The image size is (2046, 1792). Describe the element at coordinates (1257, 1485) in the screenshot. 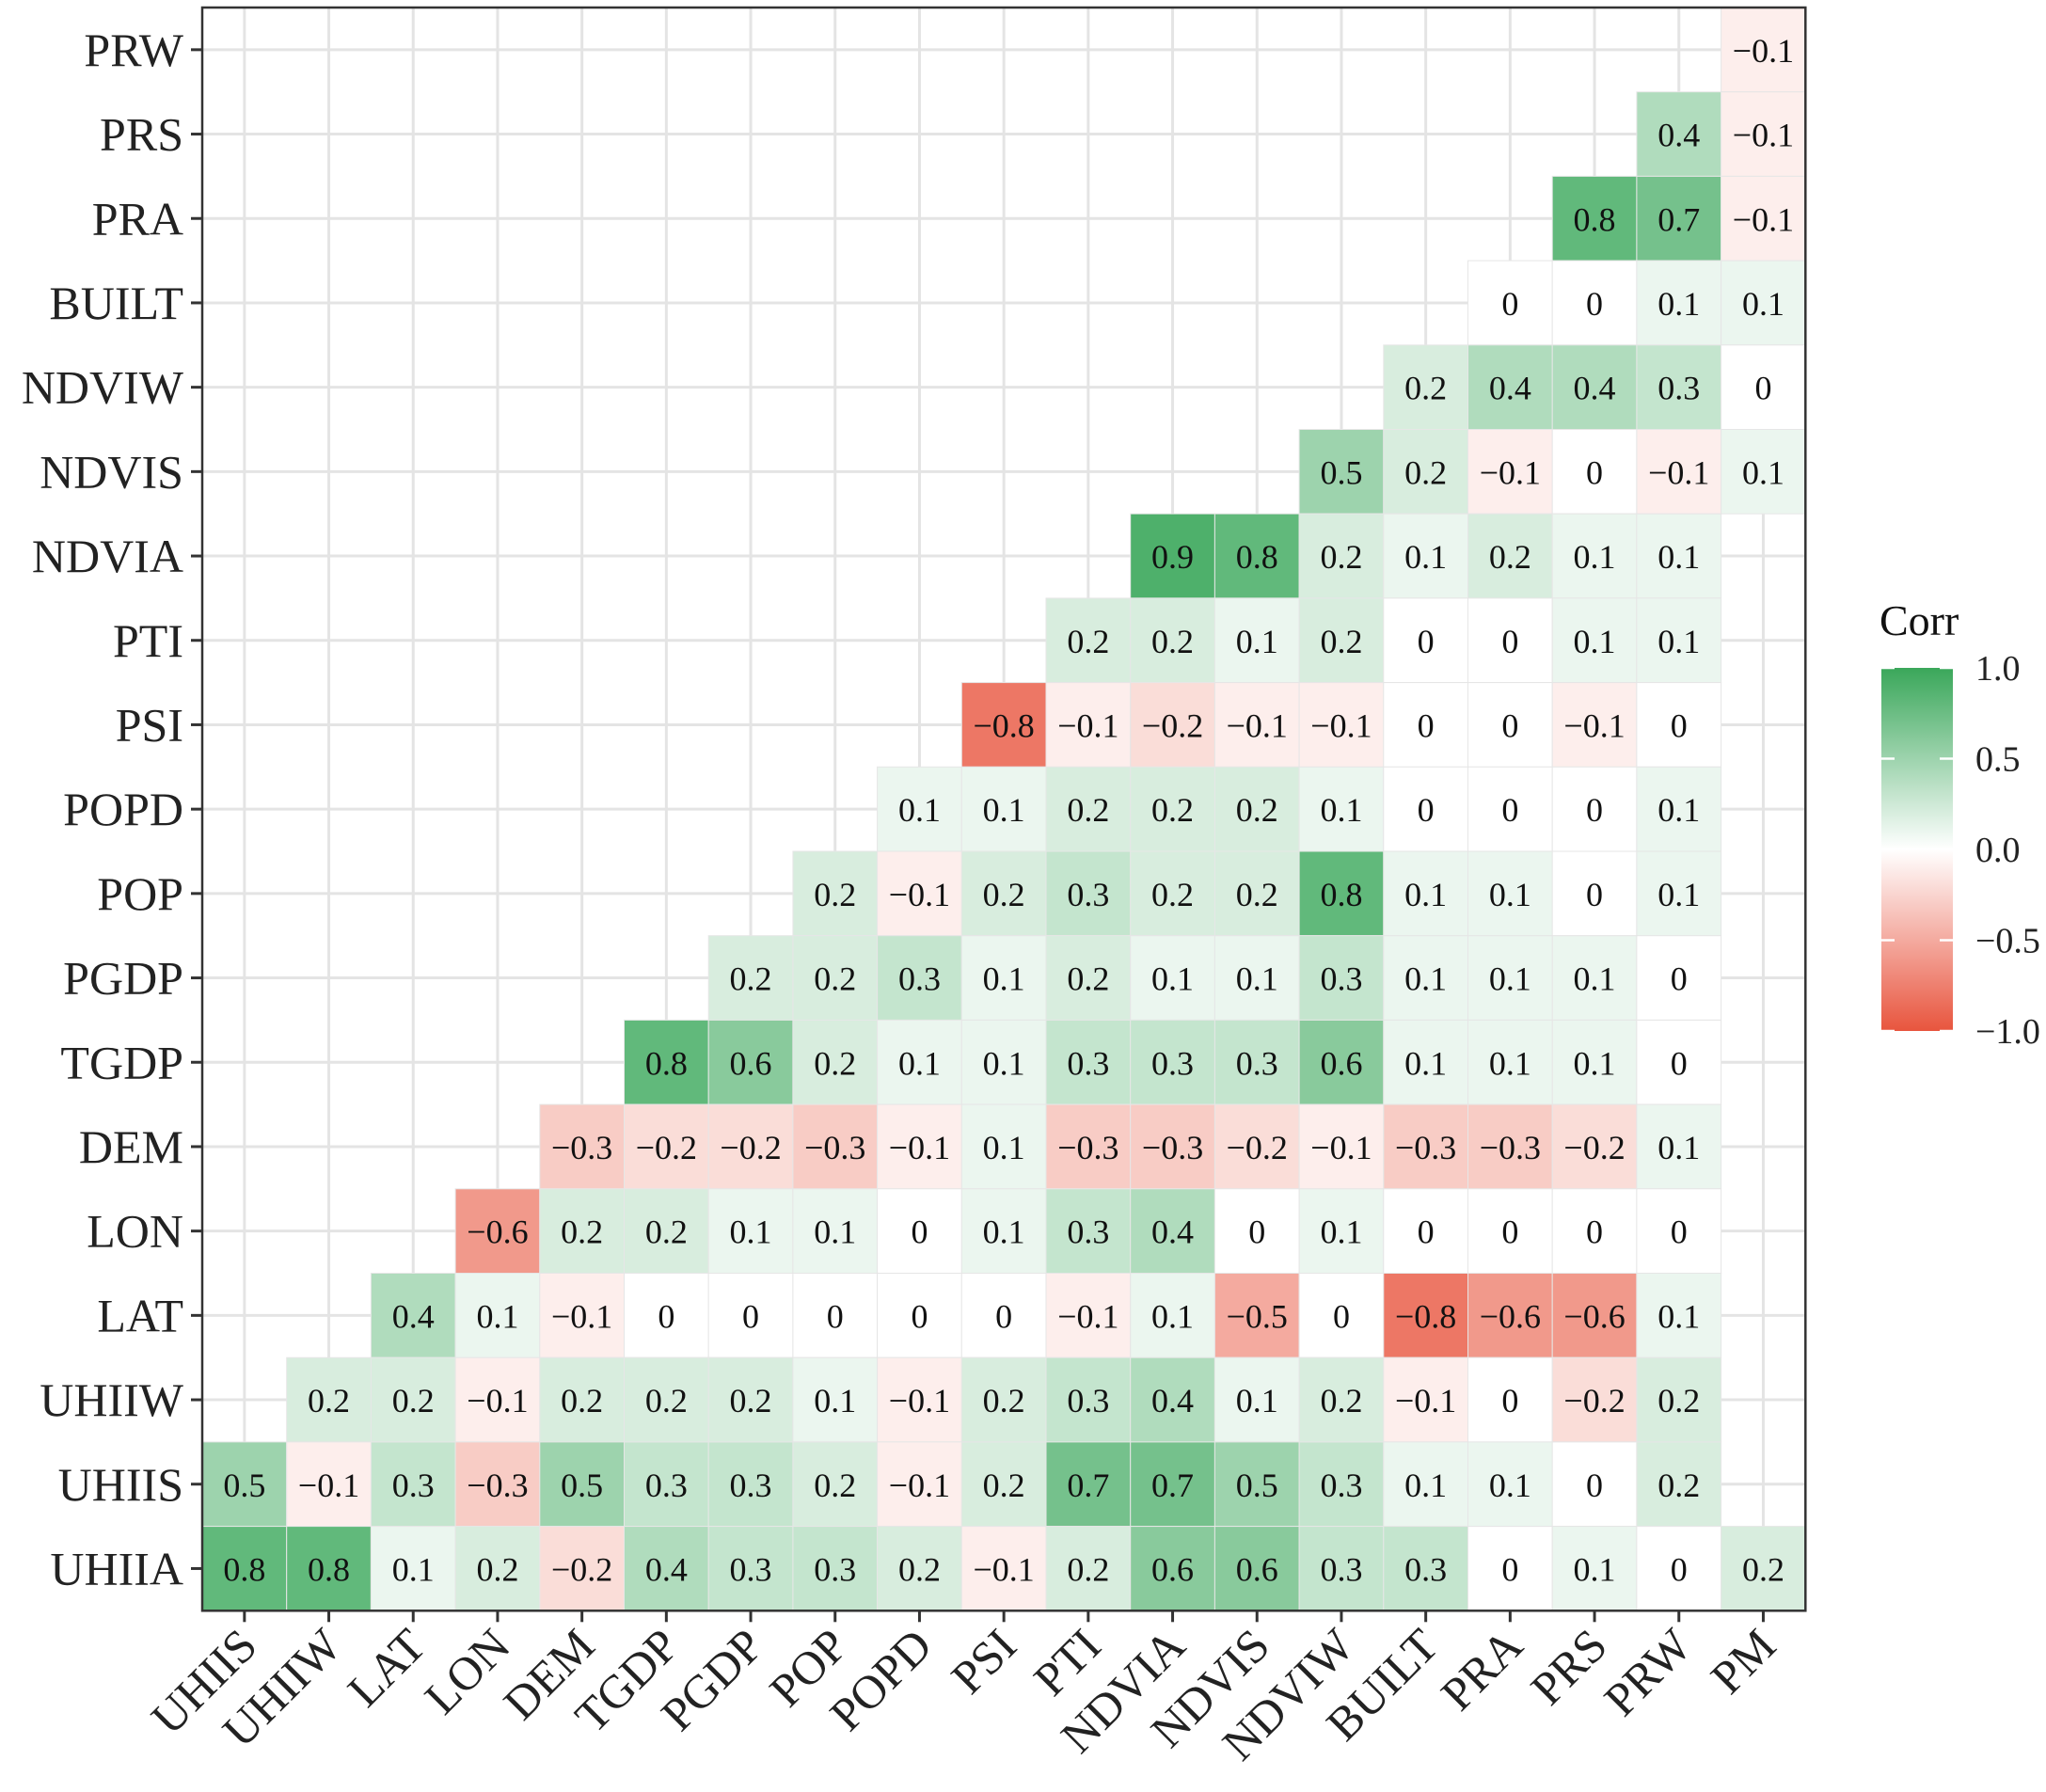

I see `cell-value-label: 0.5` at that location.